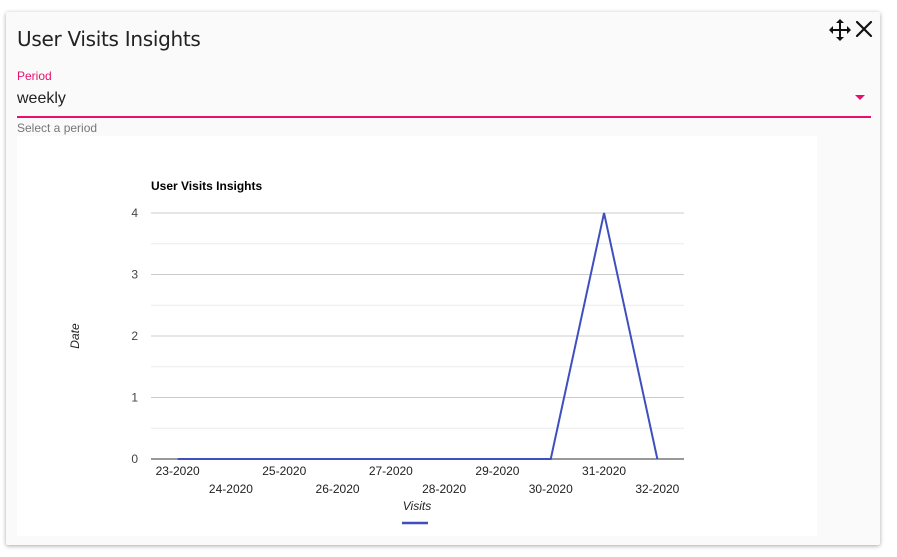  What do you see at coordinates (109, 39) in the screenshot?
I see `card-title: User Visits Insights` at bounding box center [109, 39].